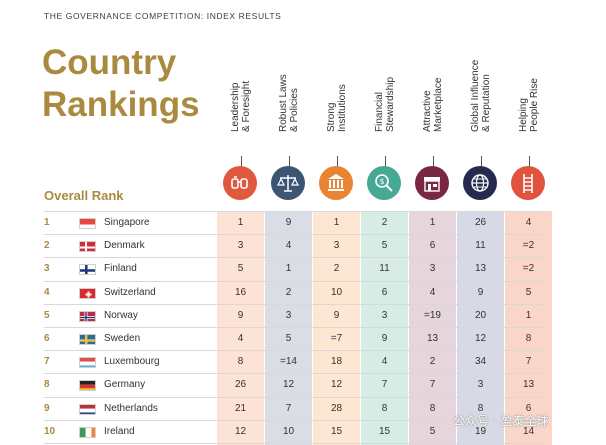  I want to click on overall-rank-heading: Overall Rank, so click(84, 195).